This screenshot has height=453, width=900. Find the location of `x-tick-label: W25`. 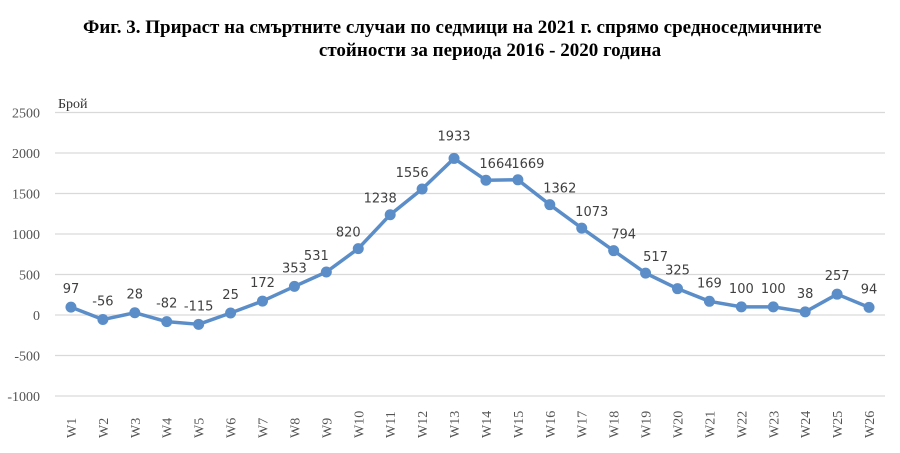

x-tick-label: W25 is located at coordinates (838, 424).